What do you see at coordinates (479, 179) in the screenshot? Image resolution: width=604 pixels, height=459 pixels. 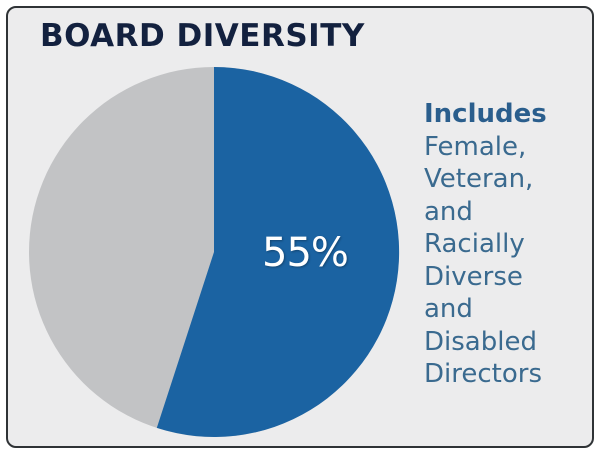 I see `description-line: Veteran,` at bounding box center [479, 179].